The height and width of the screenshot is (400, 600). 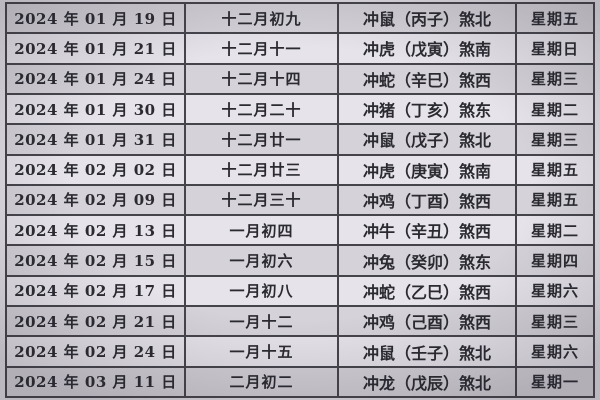 I want to click on lunar-date-cell: 十二月十四, so click(x=261, y=78).